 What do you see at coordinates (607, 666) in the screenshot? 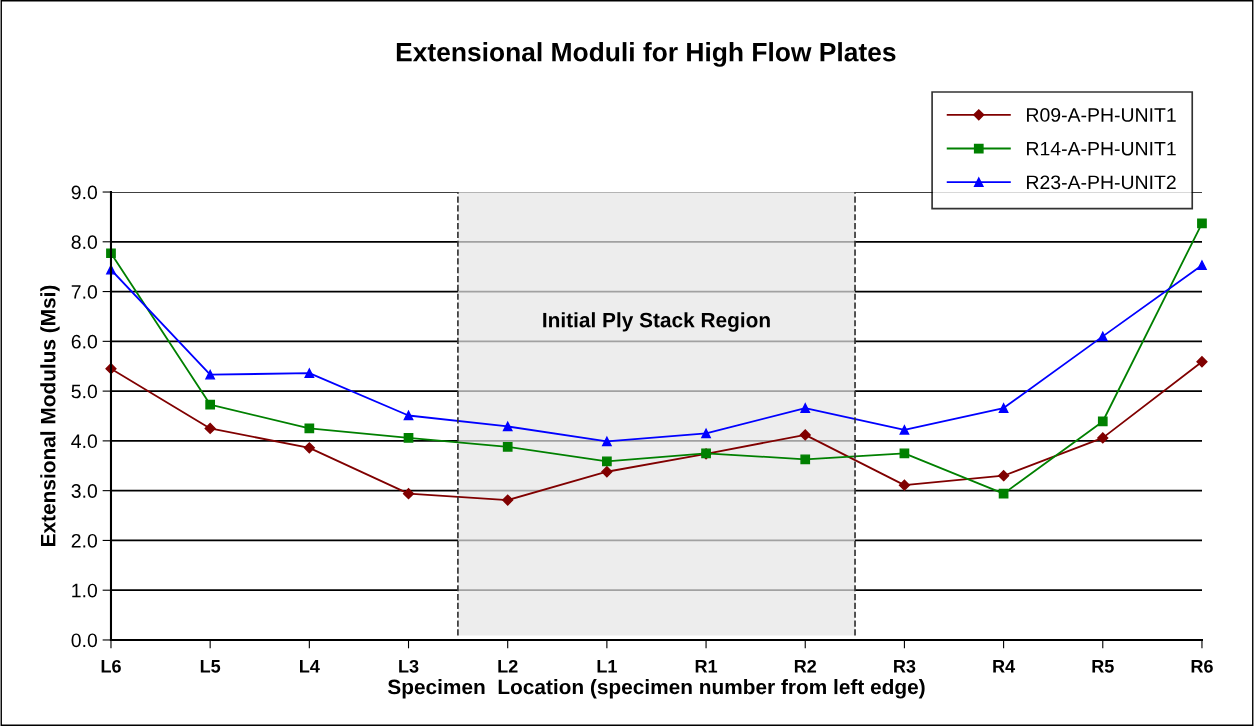
I see `x-tick-label: L1` at bounding box center [607, 666].